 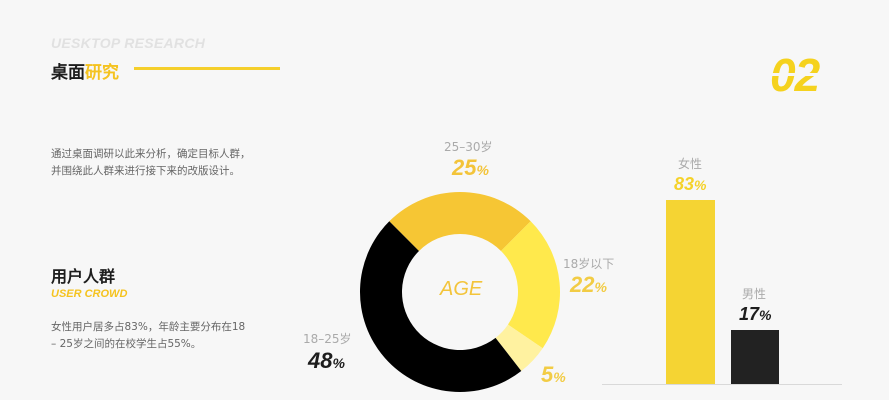 I want to click on male-value: 17%, so click(x=755, y=314).